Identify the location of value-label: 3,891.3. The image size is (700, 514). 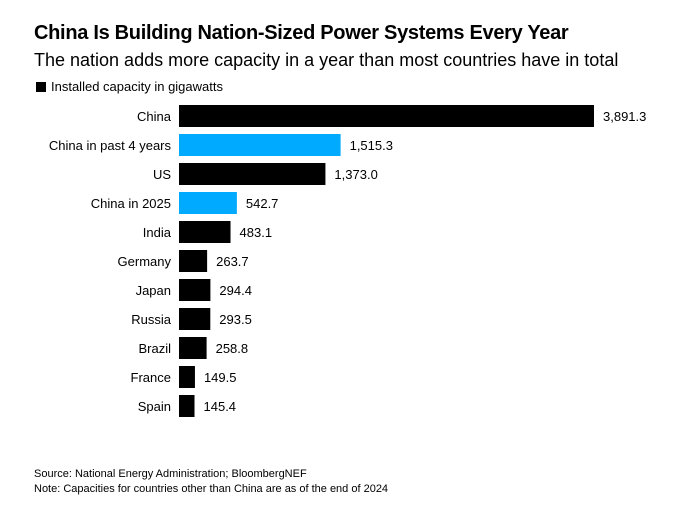
(624, 116).